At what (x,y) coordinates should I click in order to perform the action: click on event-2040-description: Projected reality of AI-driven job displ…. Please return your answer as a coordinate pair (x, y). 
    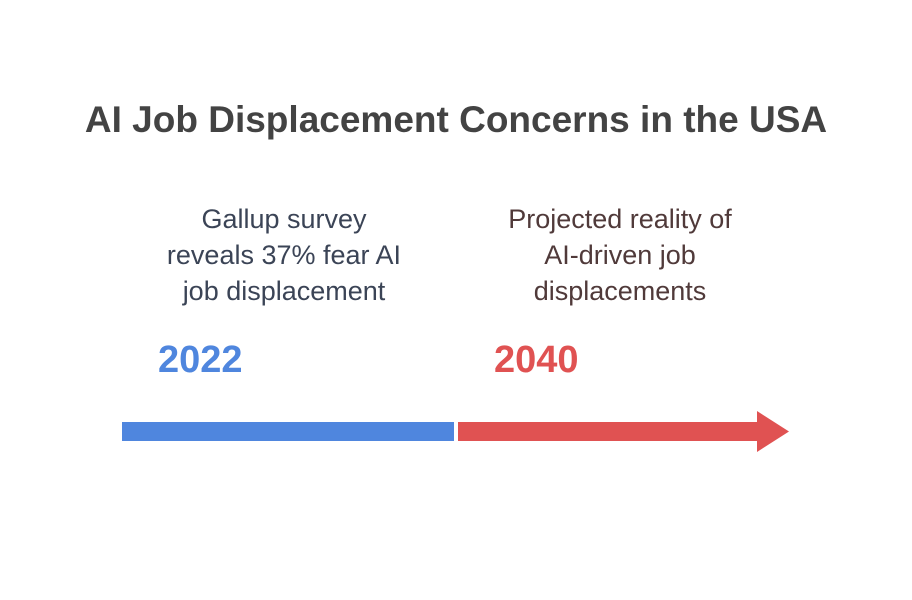
    Looking at the image, I should click on (620, 255).